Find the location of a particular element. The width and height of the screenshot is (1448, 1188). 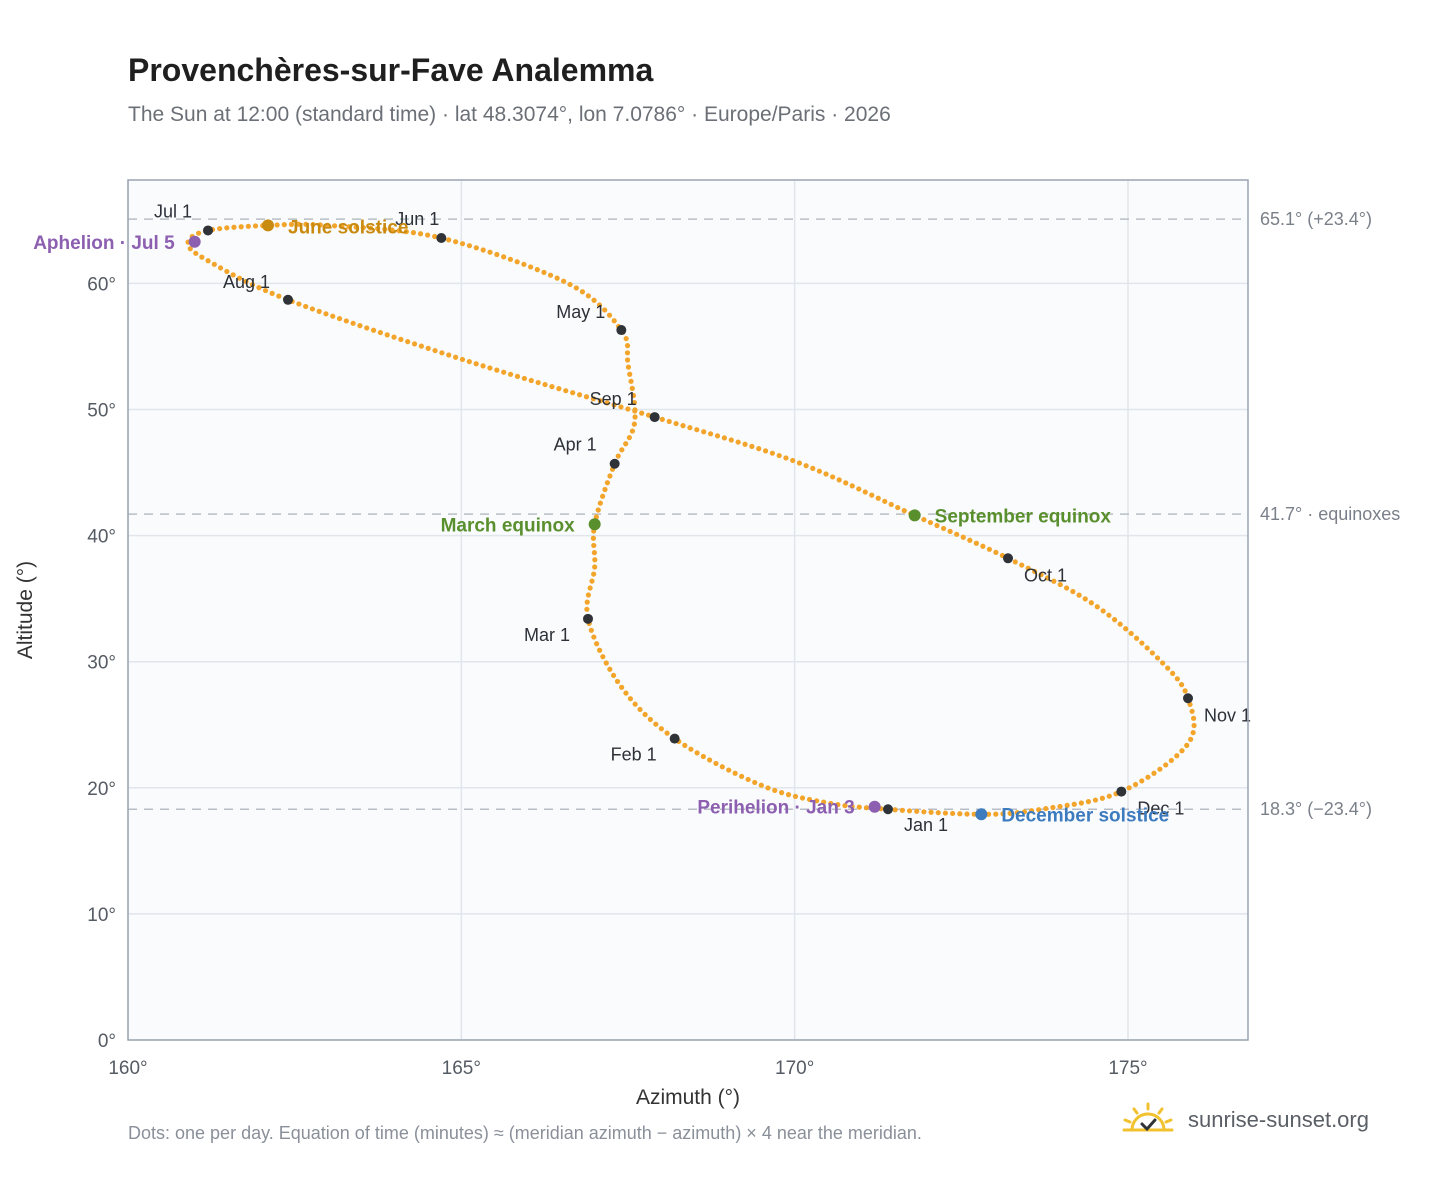

month-label: Jan 1 is located at coordinates (926, 825).